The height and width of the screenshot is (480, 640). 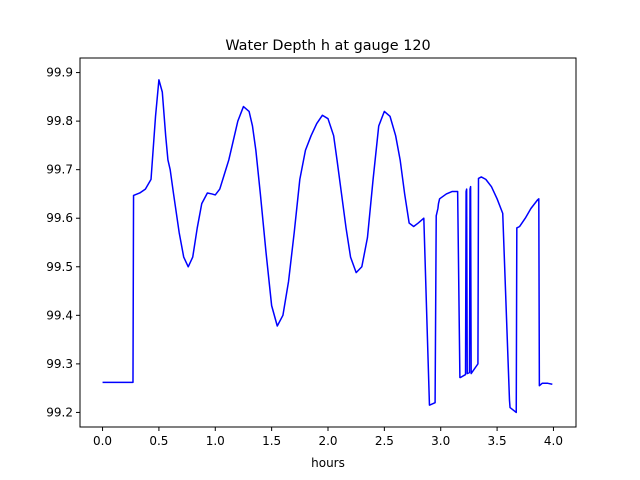 I want to click on x-tick-label: 1.0, so click(x=215, y=441).